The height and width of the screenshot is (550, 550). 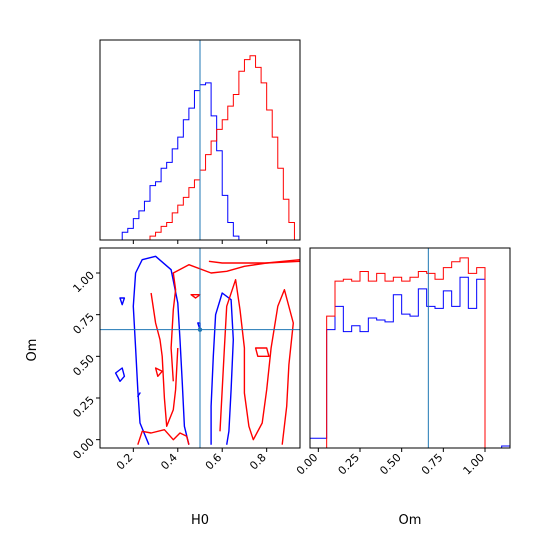 I want to click on frame-2d, so click(x=200, y=348).